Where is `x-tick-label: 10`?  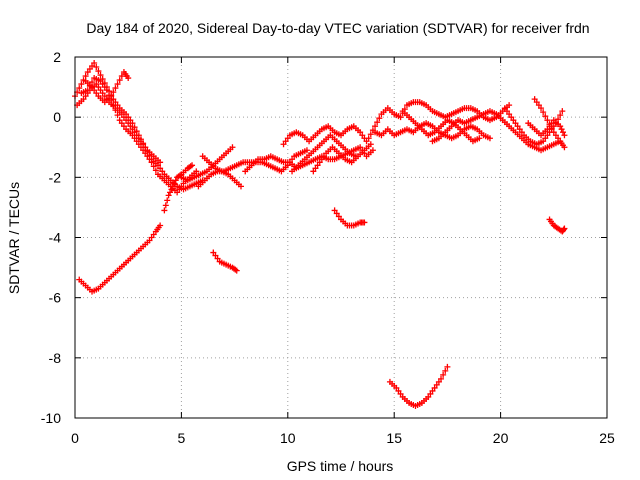
x-tick-label: 10 is located at coordinates (288, 438).